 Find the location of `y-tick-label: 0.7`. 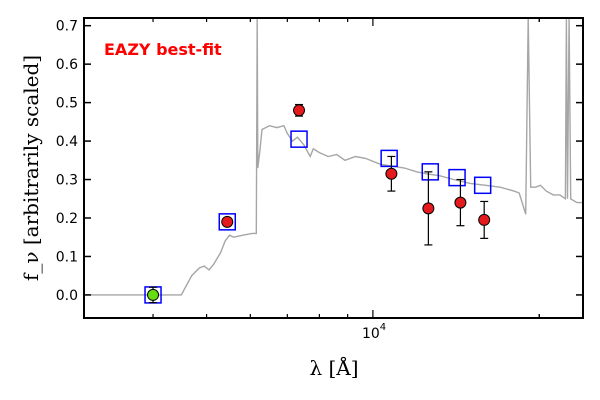

y-tick-label: 0.7 is located at coordinates (67, 27).